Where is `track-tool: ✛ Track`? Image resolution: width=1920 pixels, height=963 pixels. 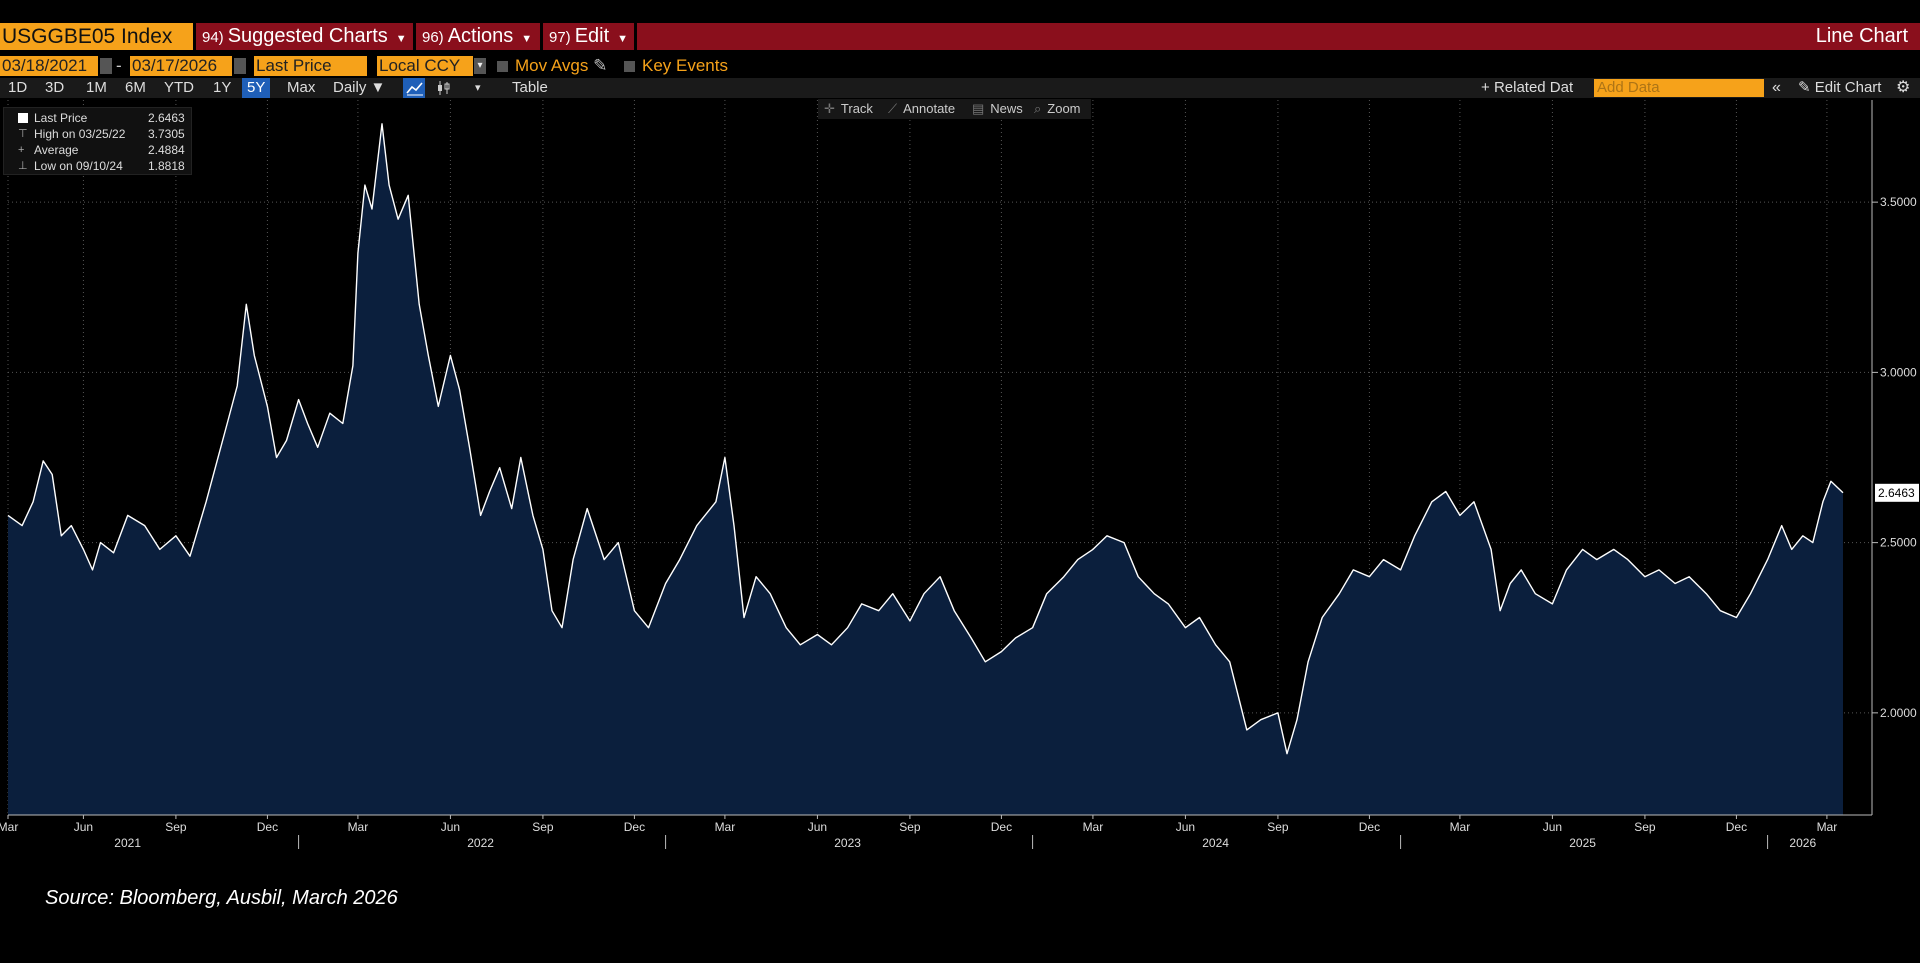 track-tool: ✛ Track is located at coordinates (848, 109).